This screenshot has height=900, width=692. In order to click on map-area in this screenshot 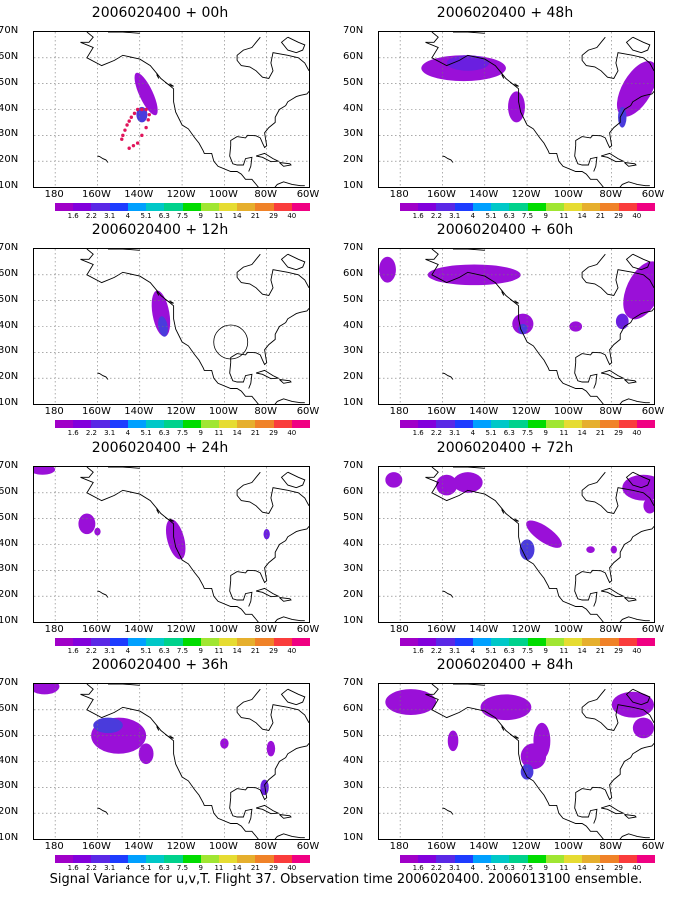, I will do `click(516, 326)`.